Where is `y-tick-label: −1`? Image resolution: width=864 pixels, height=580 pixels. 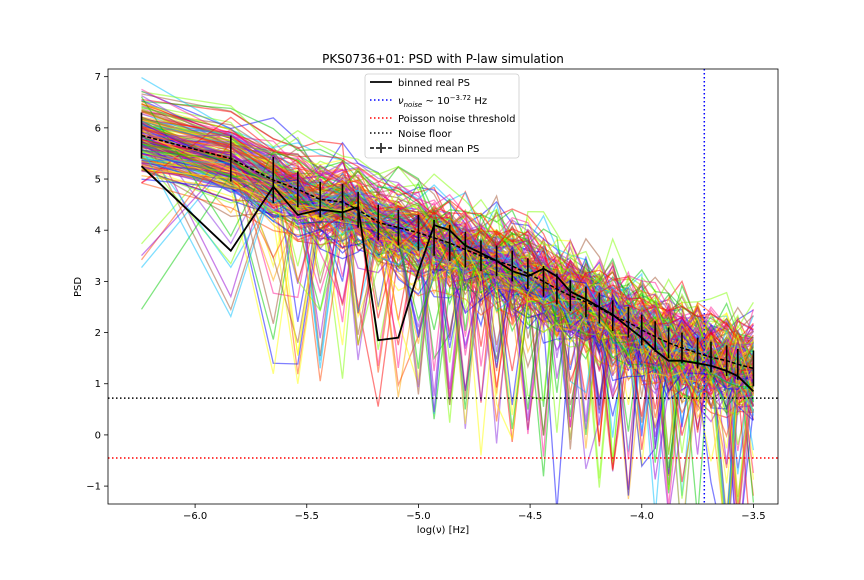 y-tick-label: −1 is located at coordinates (93, 487).